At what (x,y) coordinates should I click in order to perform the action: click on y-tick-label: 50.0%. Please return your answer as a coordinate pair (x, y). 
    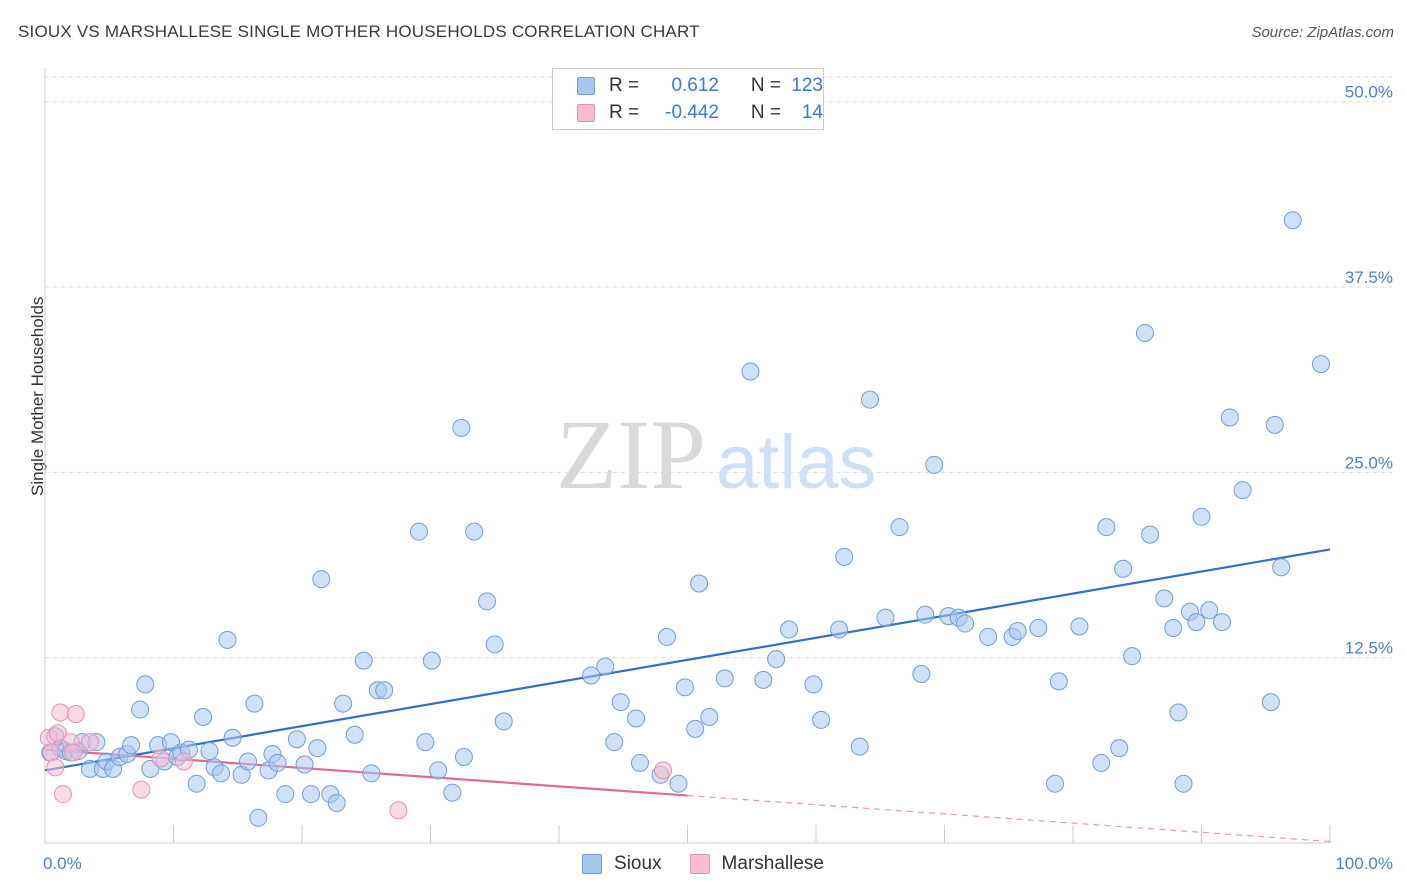
    Looking at the image, I should click on (1369, 92).